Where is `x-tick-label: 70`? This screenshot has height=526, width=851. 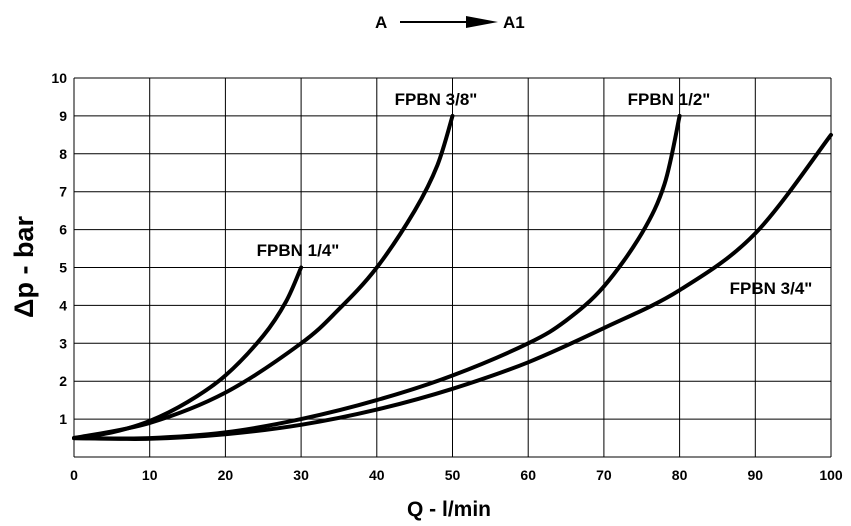
x-tick-label: 70 is located at coordinates (604, 475).